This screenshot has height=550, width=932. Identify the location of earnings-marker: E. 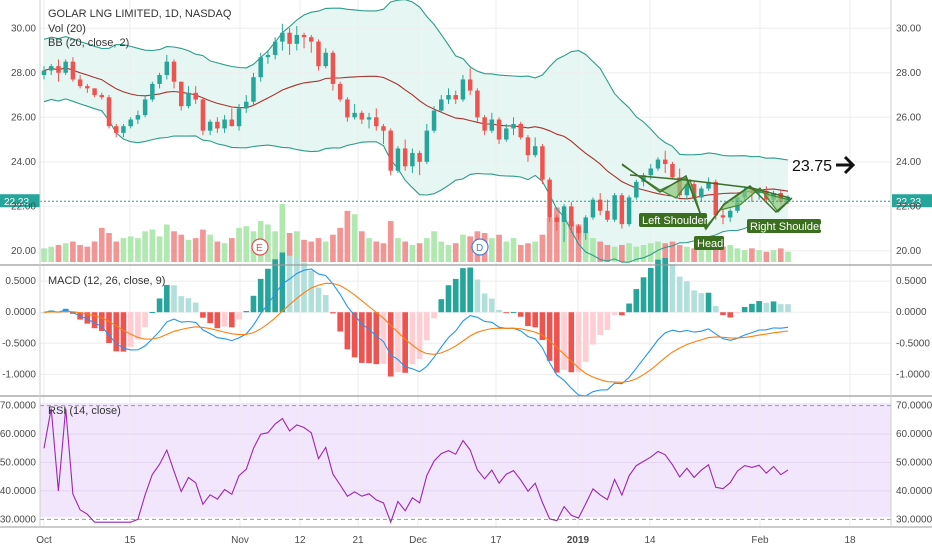
(260, 247).